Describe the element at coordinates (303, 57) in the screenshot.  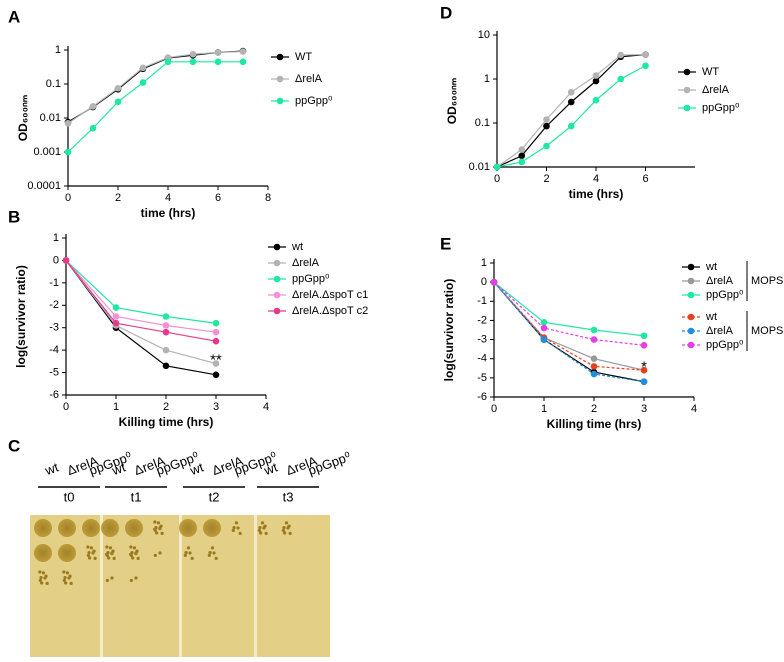
I see `legend-label: WT` at that location.